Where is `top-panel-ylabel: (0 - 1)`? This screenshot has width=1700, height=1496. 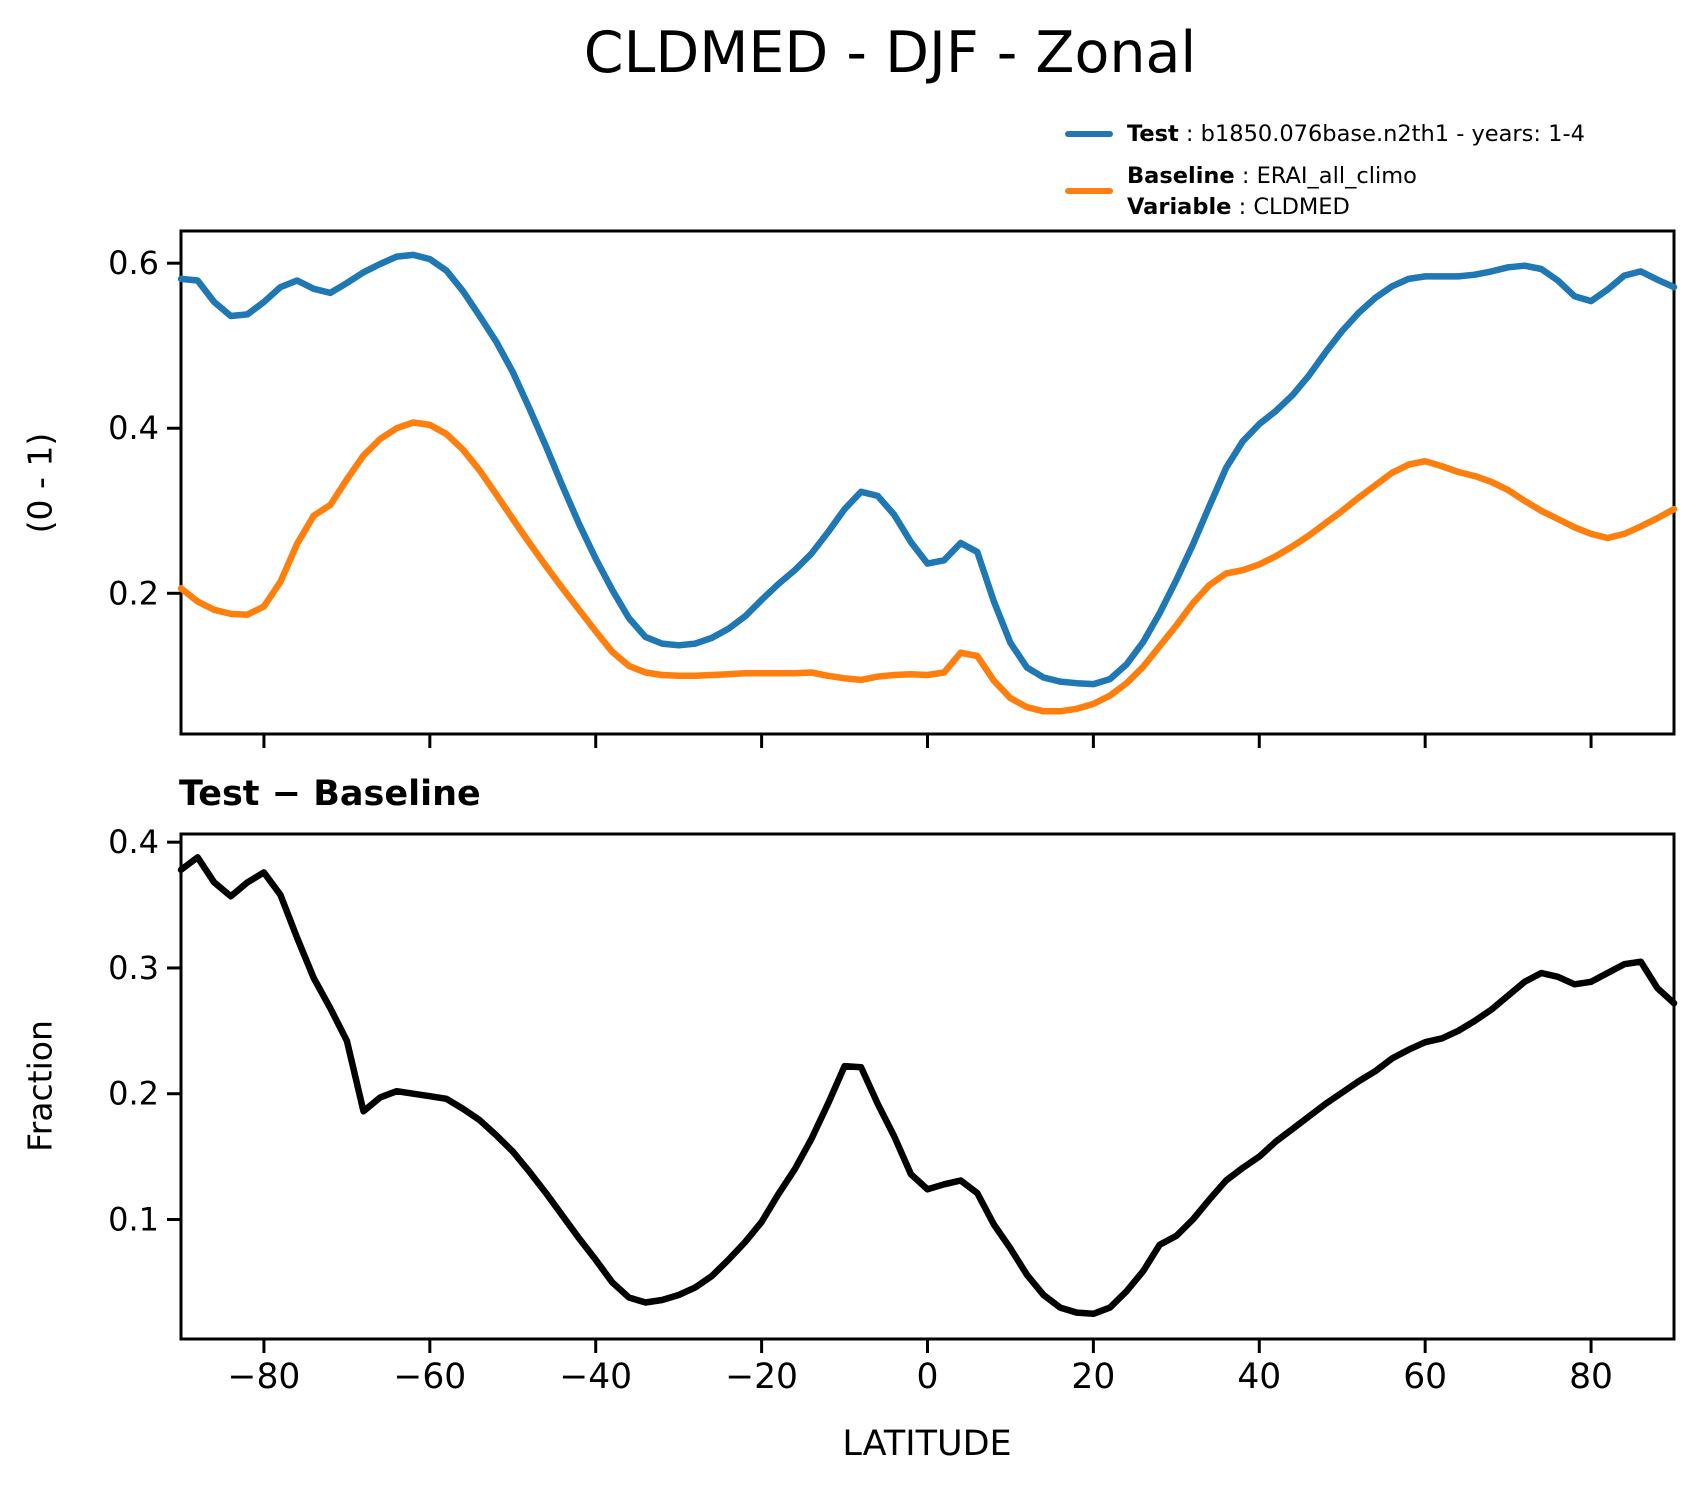
top-panel-ylabel: (0 - 1) is located at coordinates (40, 483).